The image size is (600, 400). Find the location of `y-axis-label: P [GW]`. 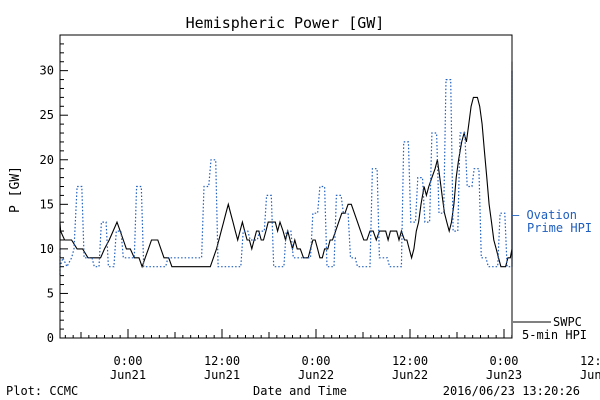

y-axis-label: P [GW] is located at coordinates (15, 189).